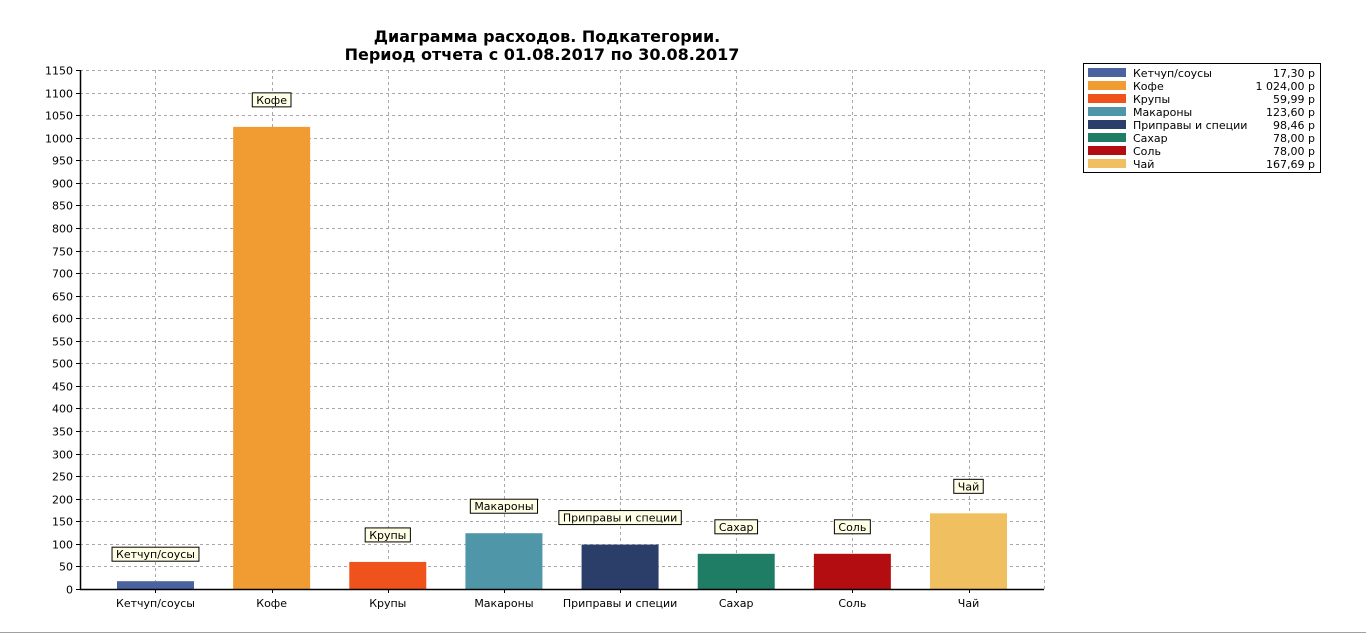 This screenshot has width=1366, height=635. Describe the element at coordinates (1290, 112) in the screenshot. I see `legend-entry-value: 123,60 р` at that location.